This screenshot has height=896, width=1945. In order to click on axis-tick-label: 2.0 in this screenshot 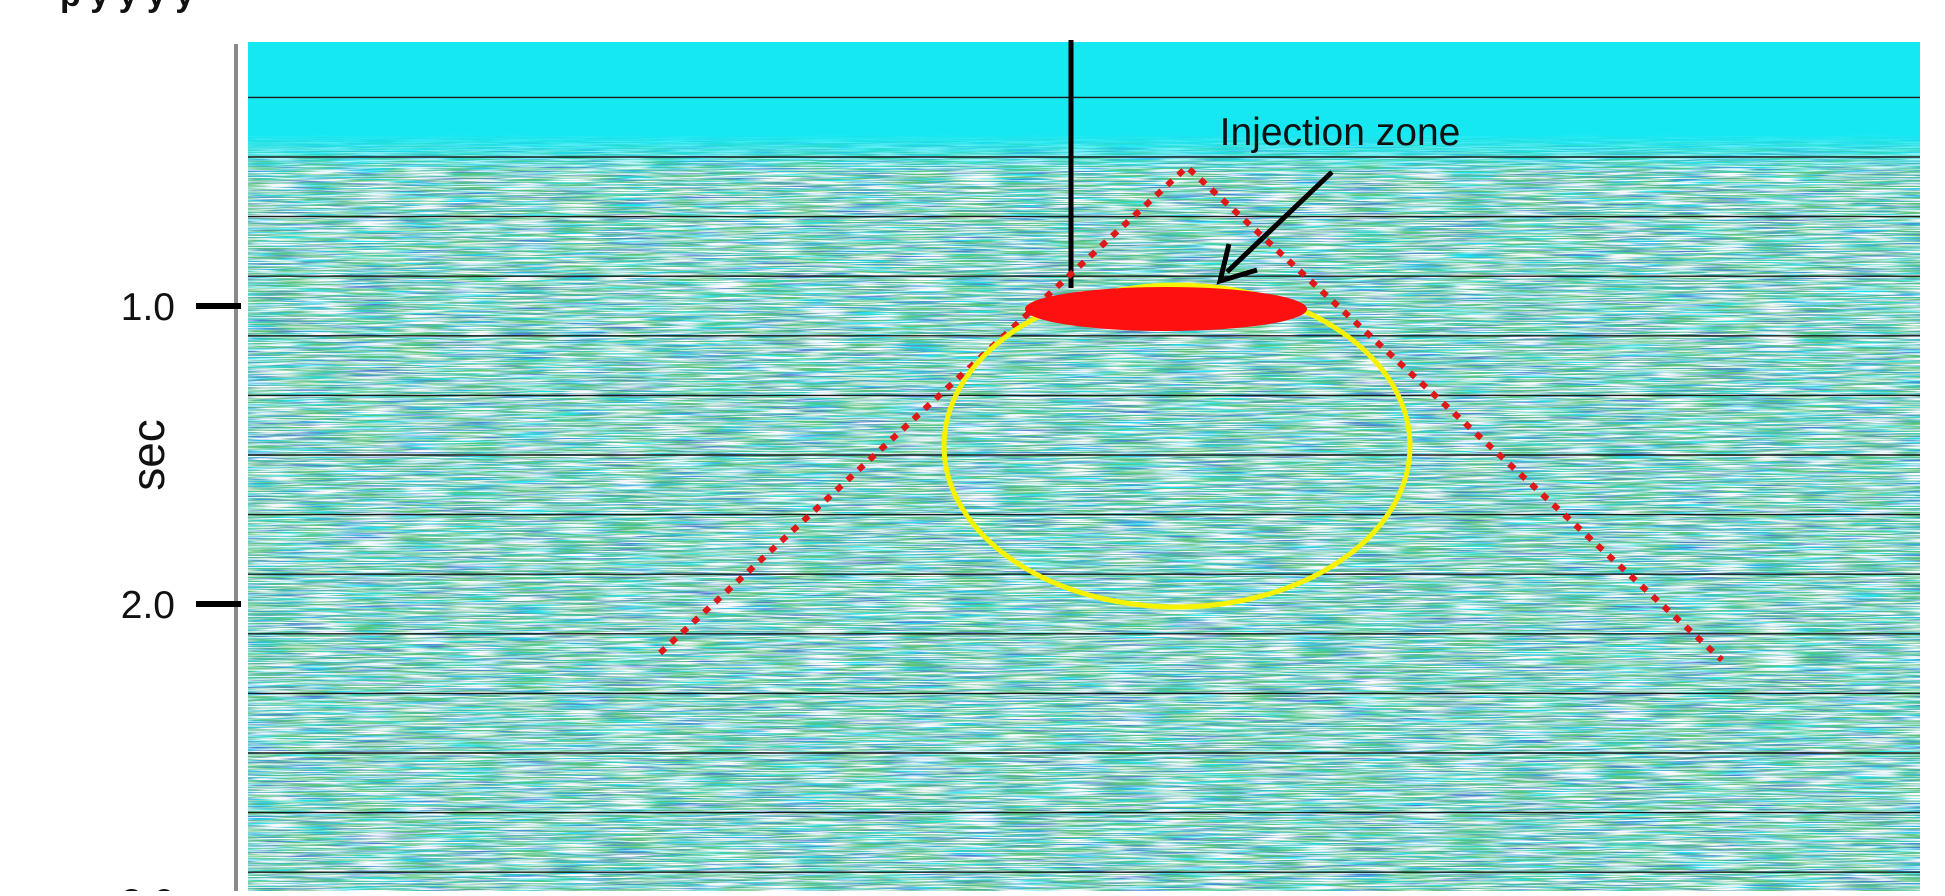, I will do `click(148, 605)`.